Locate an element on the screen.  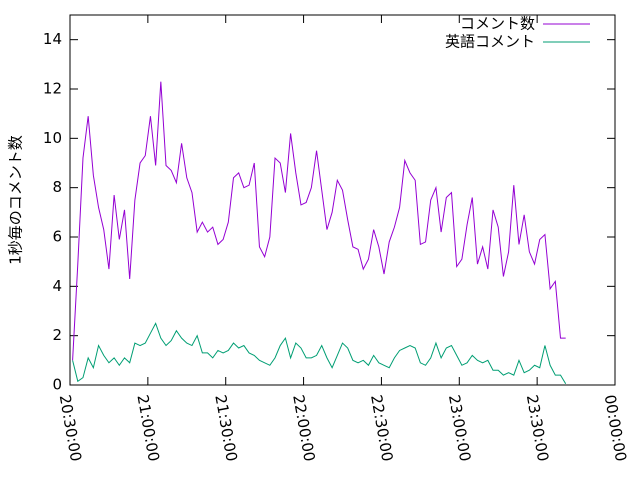
x-tick-label: 23:30:00 is located at coordinates (537, 427).